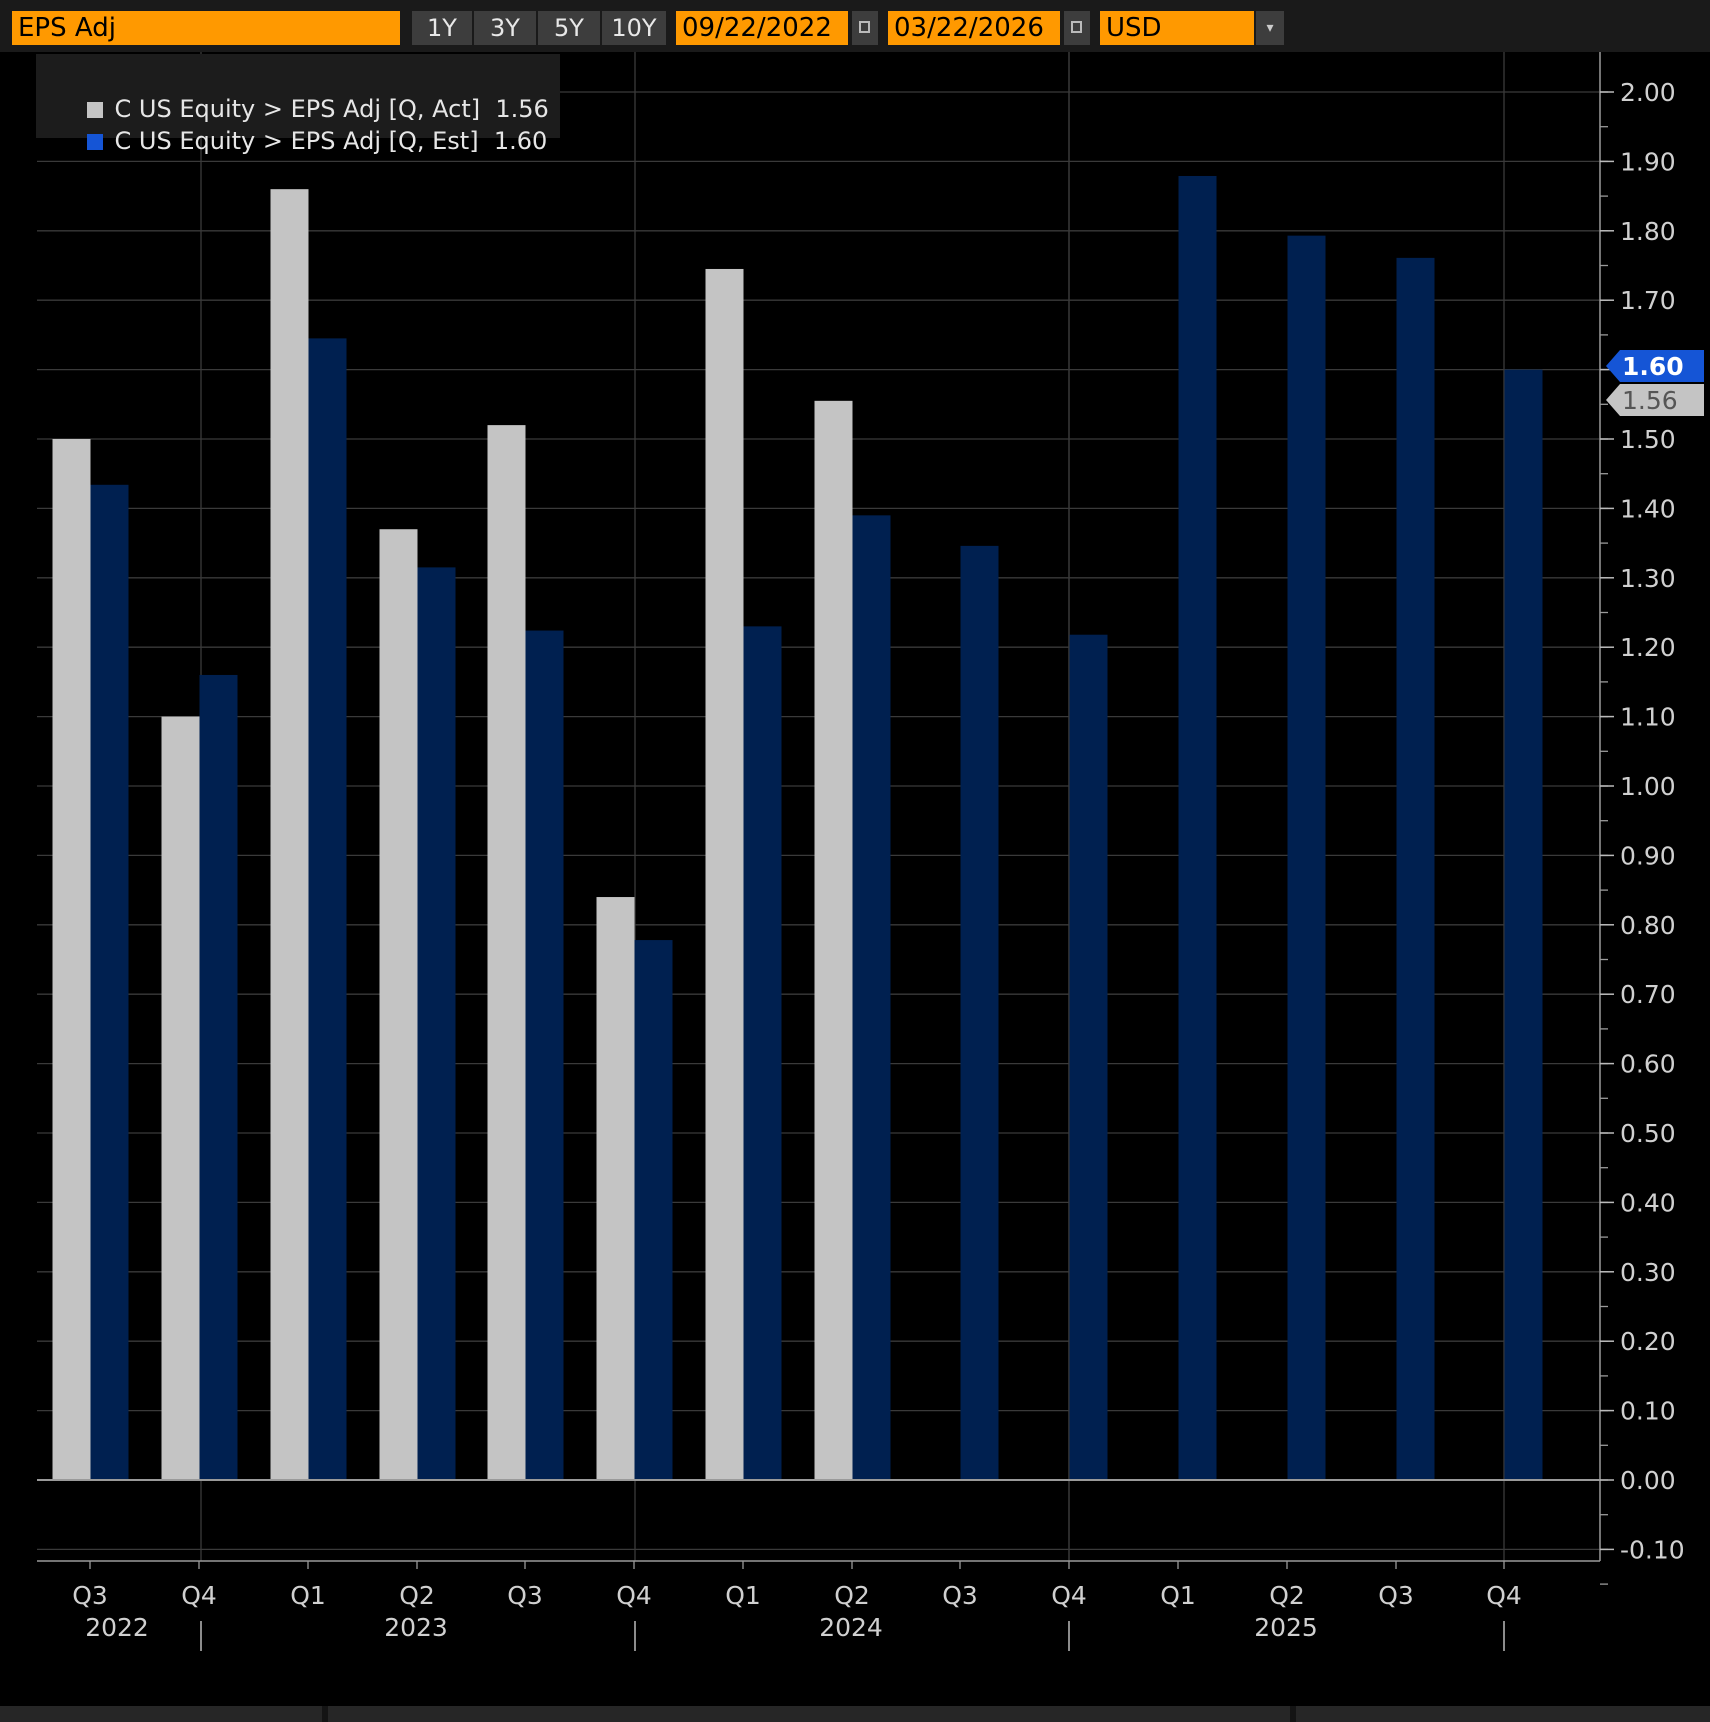  Describe the element at coordinates (974, 28) in the screenshot. I see `end-date-input: 03/22/2026` at that location.